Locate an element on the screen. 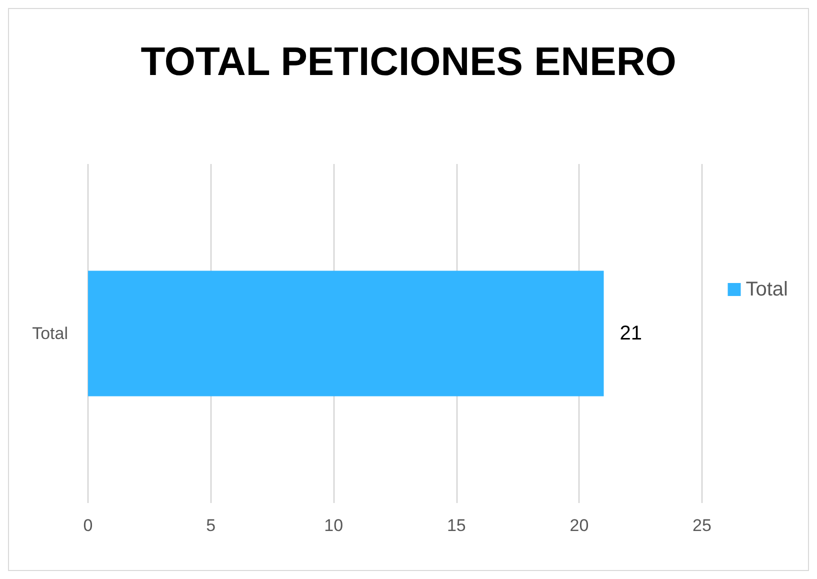 This screenshot has height=579, width=817. data-label: 21 is located at coordinates (631, 333).